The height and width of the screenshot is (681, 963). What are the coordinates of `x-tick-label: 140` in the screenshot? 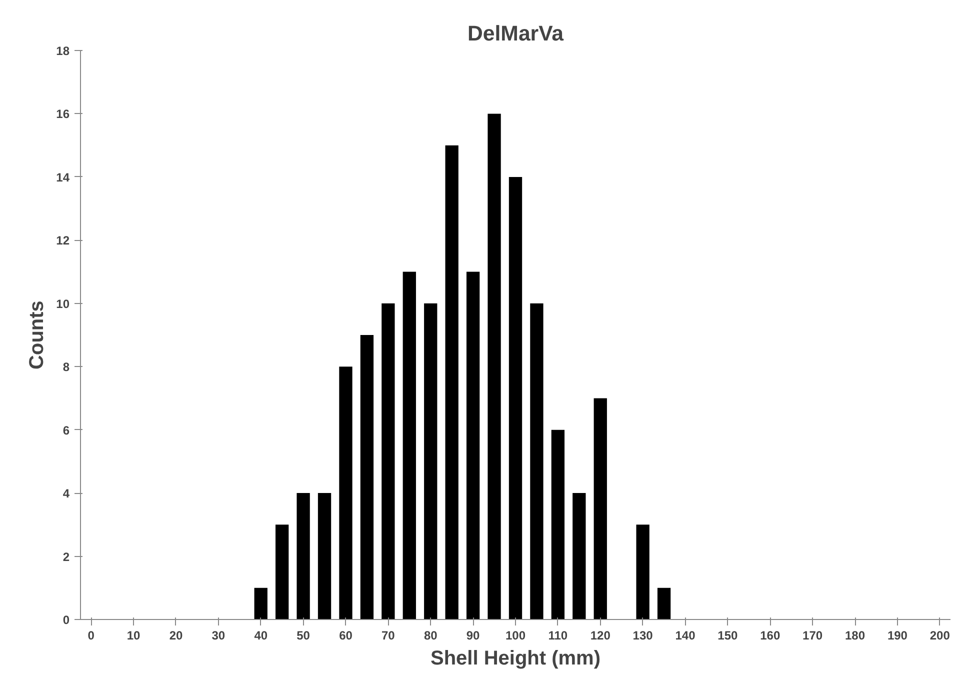 It's located at (685, 635).